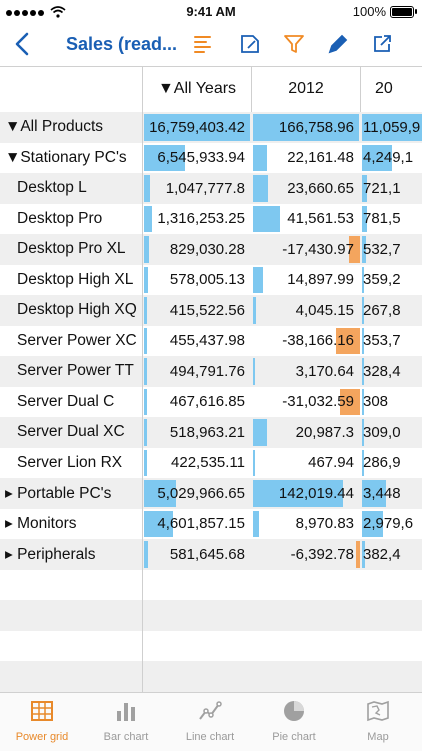 Image resolution: width=422 pixels, height=751 pixels. I want to click on grid-cell: 494,791.76, so click(197, 371).